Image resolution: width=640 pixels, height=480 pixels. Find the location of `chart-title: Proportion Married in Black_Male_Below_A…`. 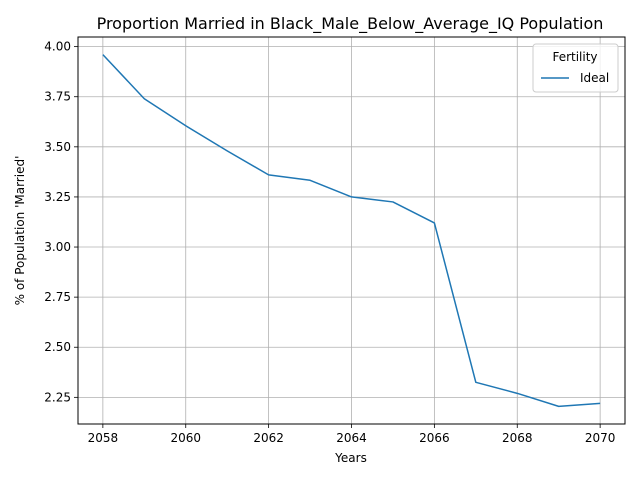

chart-title: Proportion Married in Black_Male_Below_A… is located at coordinates (350, 24).